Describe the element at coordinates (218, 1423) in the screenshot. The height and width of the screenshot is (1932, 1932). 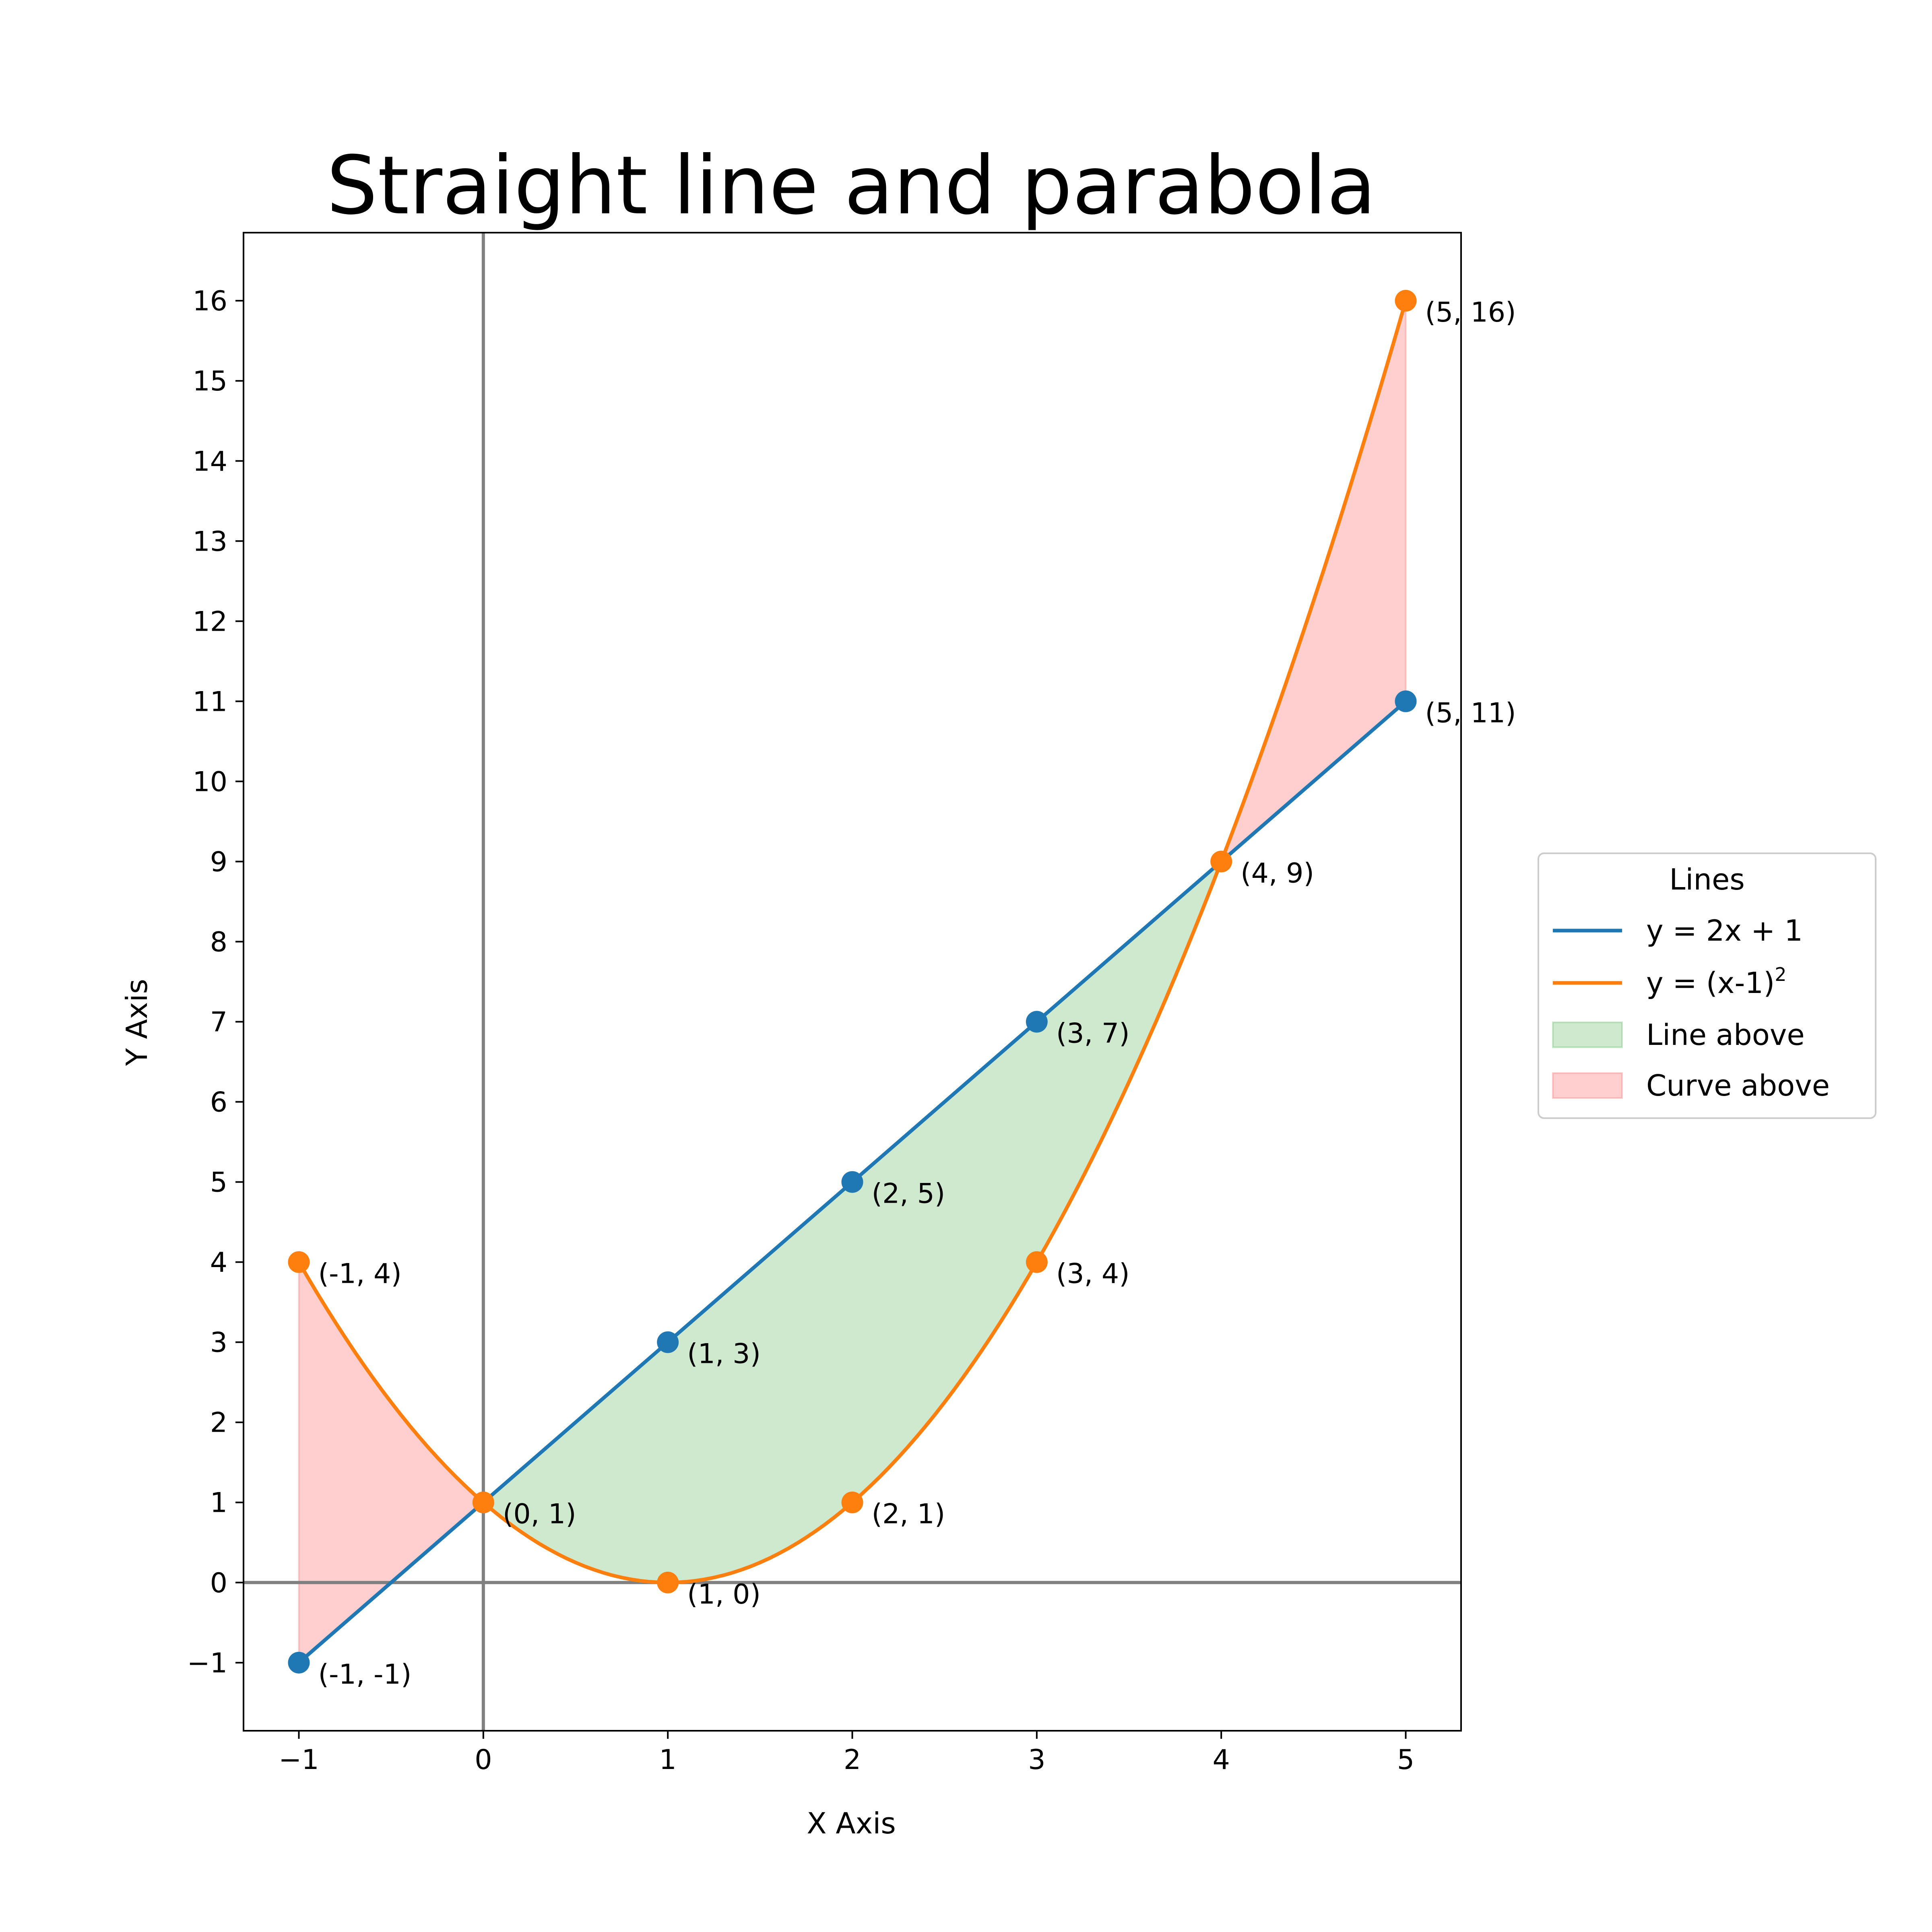
I see `y-tick-label: 2` at that location.